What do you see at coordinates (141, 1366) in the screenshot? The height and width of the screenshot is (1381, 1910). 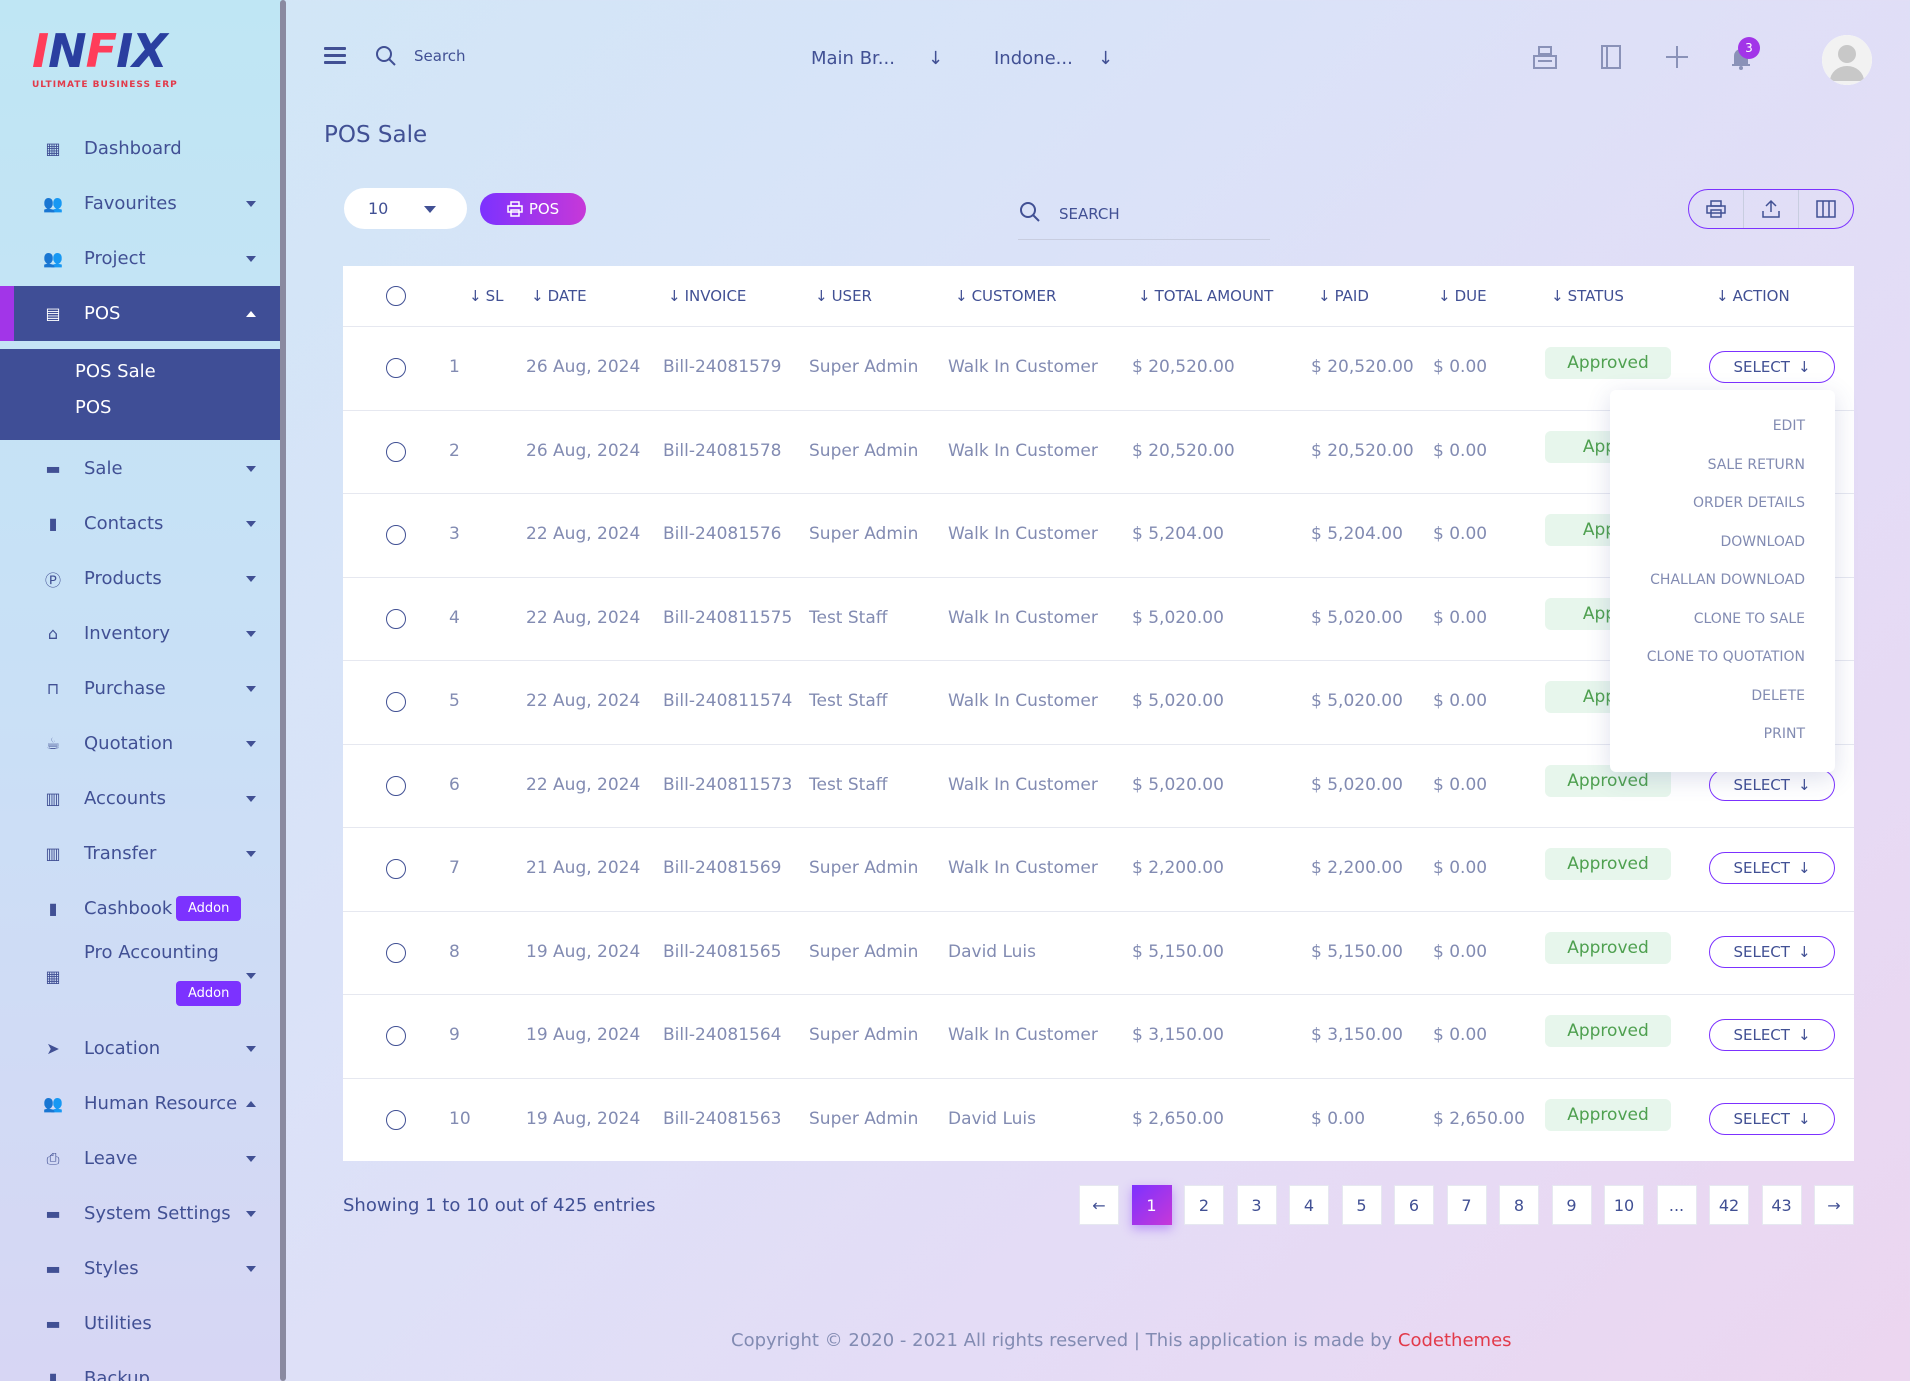 I see `sidebar-item-backup: ▮ Backup` at bounding box center [141, 1366].